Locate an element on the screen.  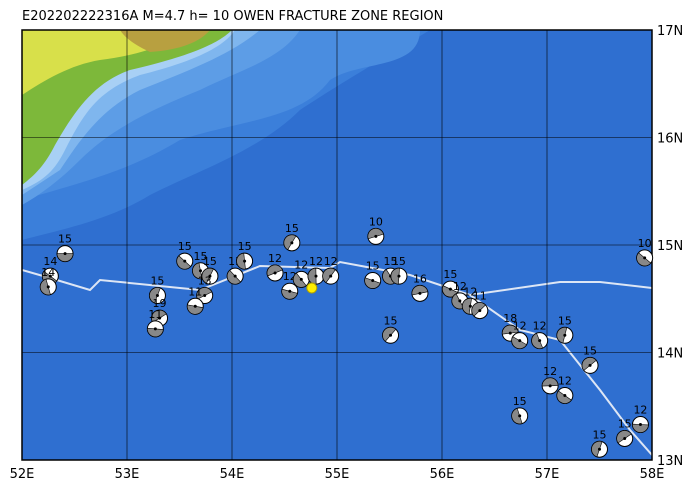
depth-label: 19 is located at coordinates (160, 303).